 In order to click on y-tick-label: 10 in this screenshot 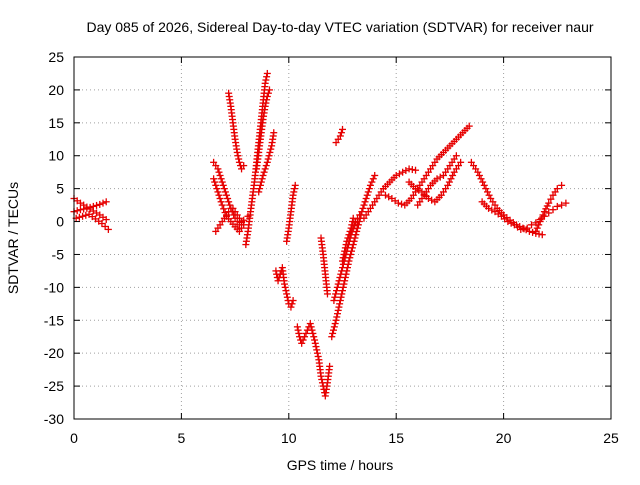, I will do `click(56, 156)`.